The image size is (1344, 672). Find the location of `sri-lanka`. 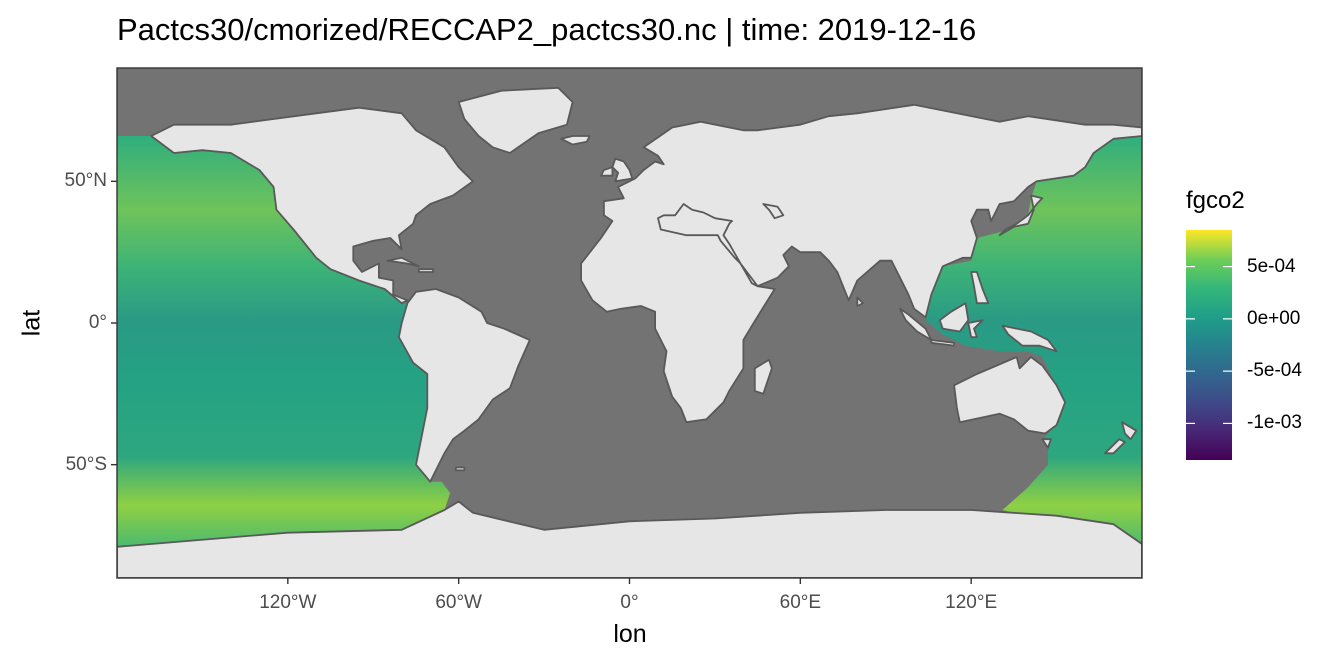

sri-lanka is located at coordinates (860, 301).